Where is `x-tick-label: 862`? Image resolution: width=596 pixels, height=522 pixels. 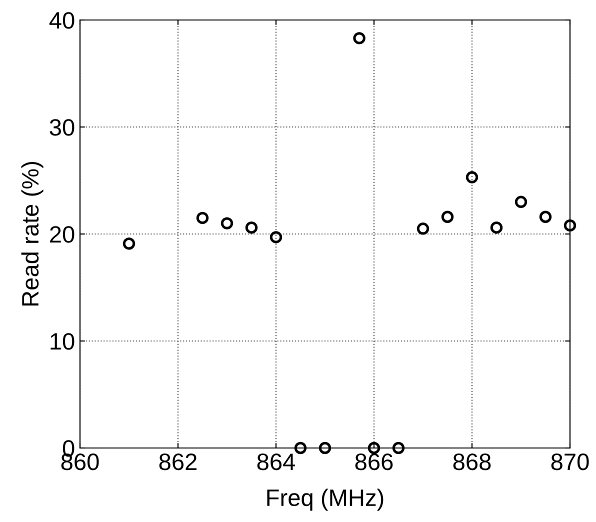
x-tick-label: 862 is located at coordinates (178, 461).